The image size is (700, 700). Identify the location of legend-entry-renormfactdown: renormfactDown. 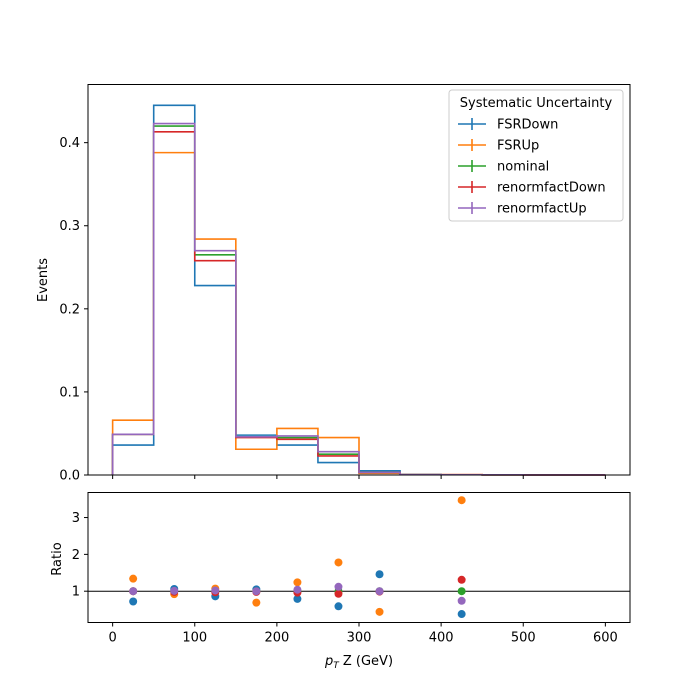
(532, 188).